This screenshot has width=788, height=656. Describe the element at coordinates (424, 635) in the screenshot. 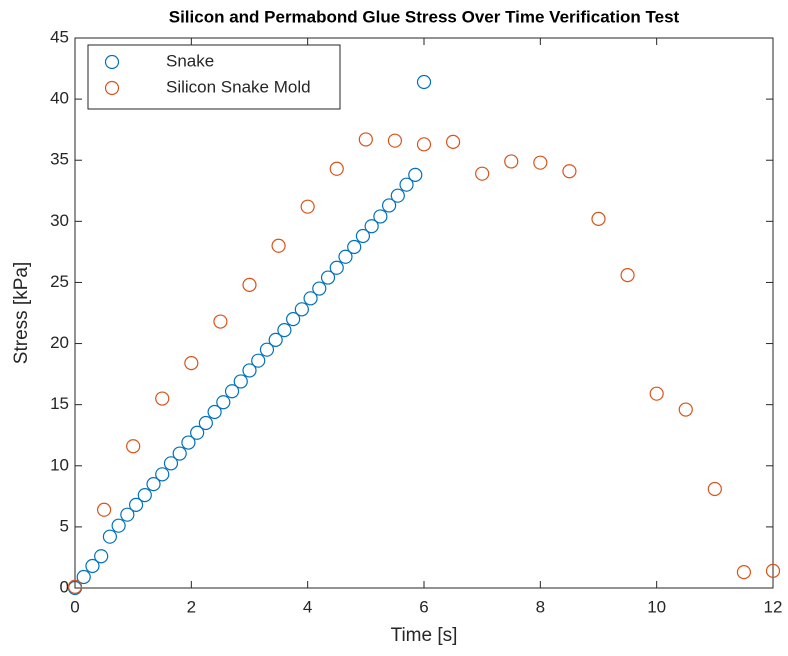

I see `x-axis-label: Time [s]` at that location.